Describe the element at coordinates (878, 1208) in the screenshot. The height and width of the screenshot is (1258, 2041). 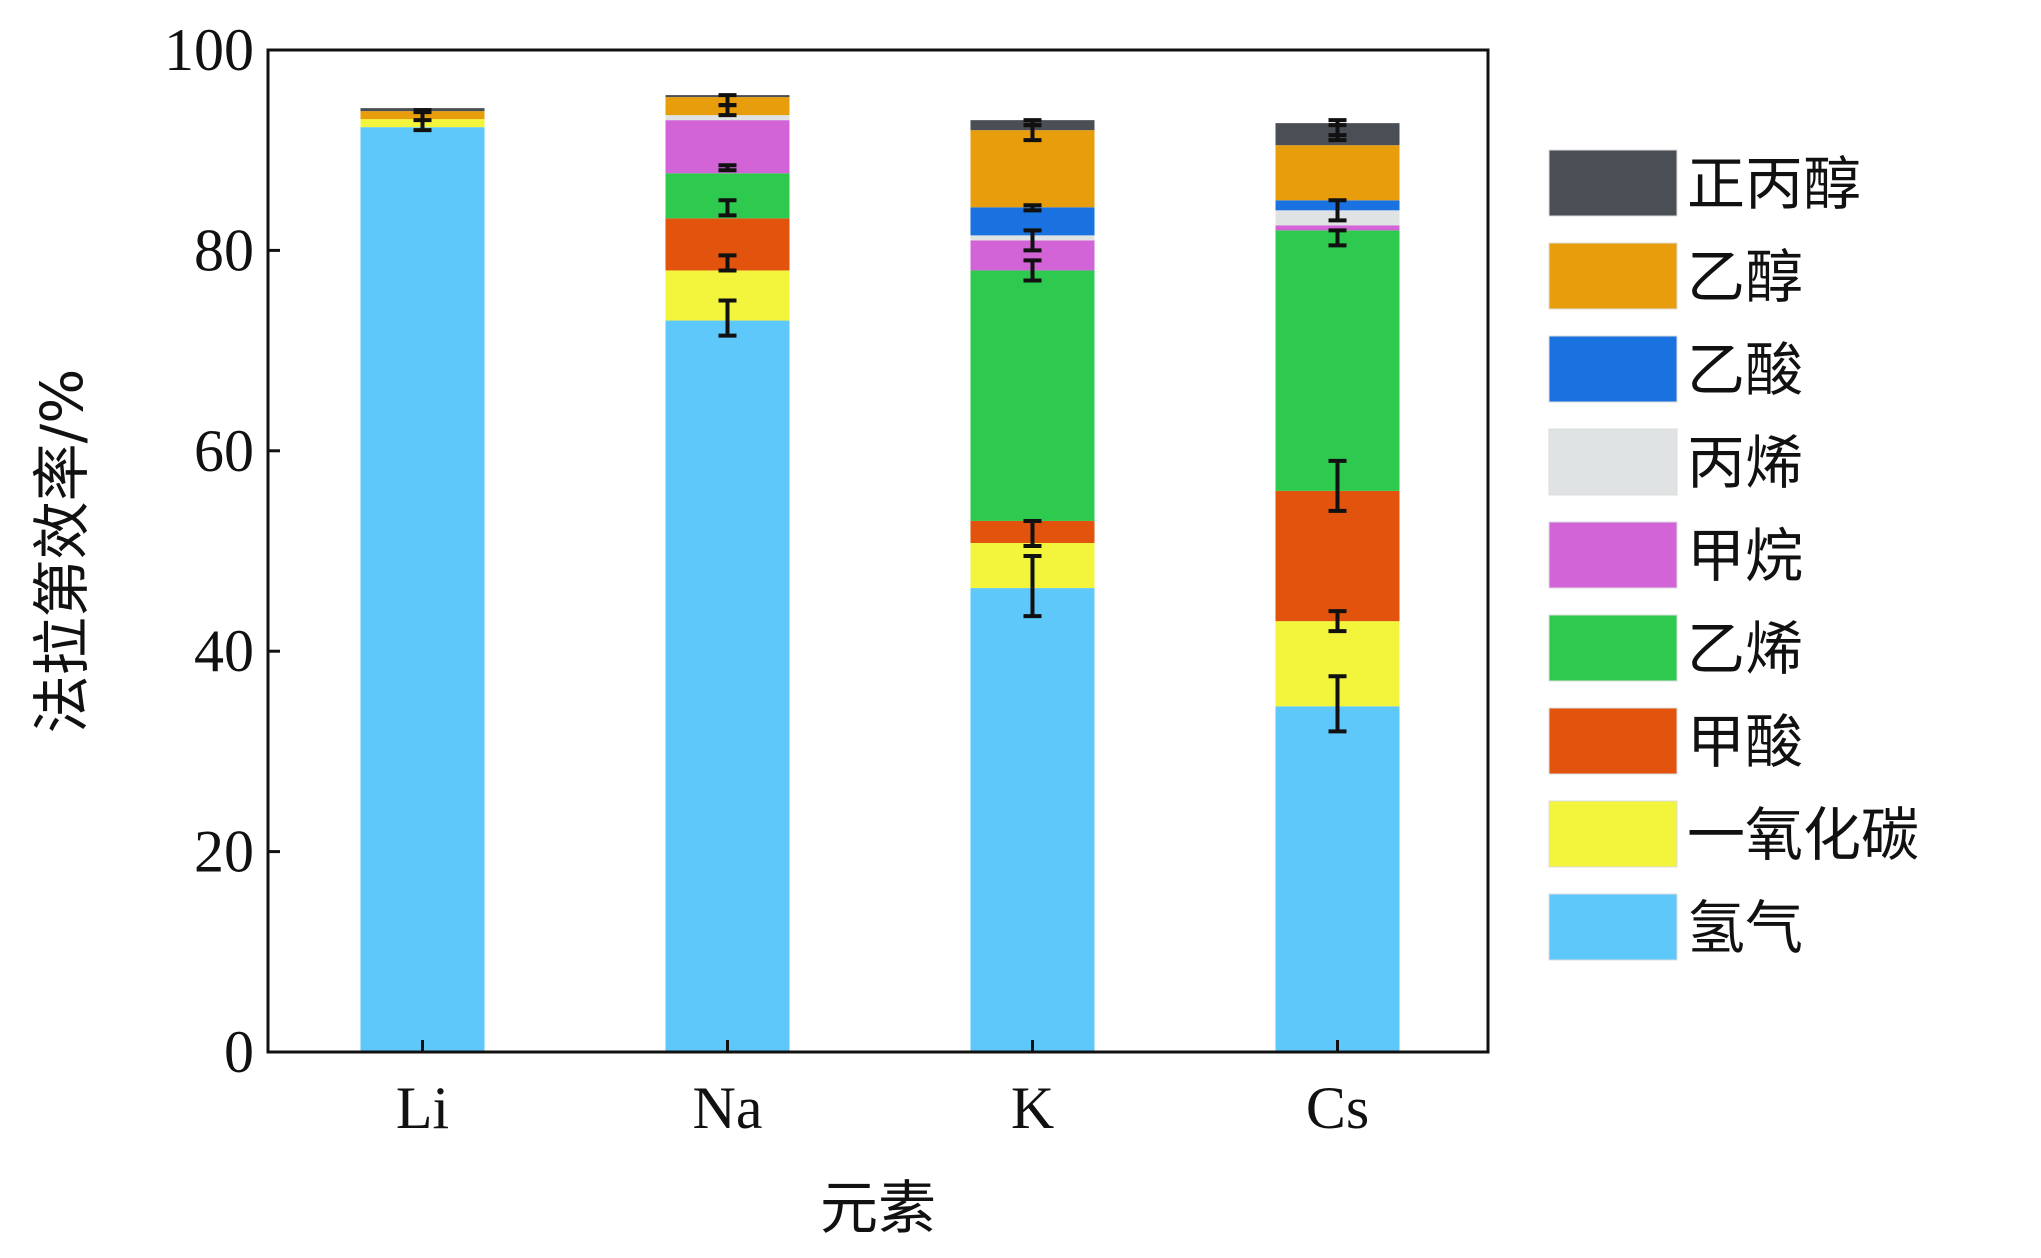
I see `x-axis-title: 元素` at that location.